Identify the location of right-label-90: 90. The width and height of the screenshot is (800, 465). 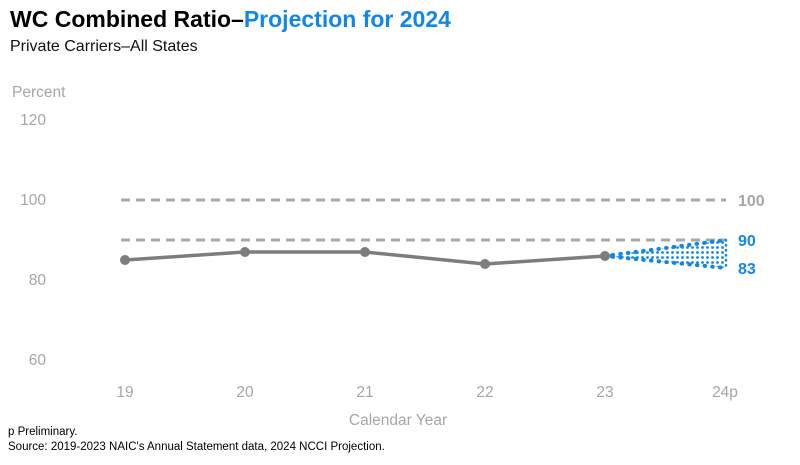
(747, 241).